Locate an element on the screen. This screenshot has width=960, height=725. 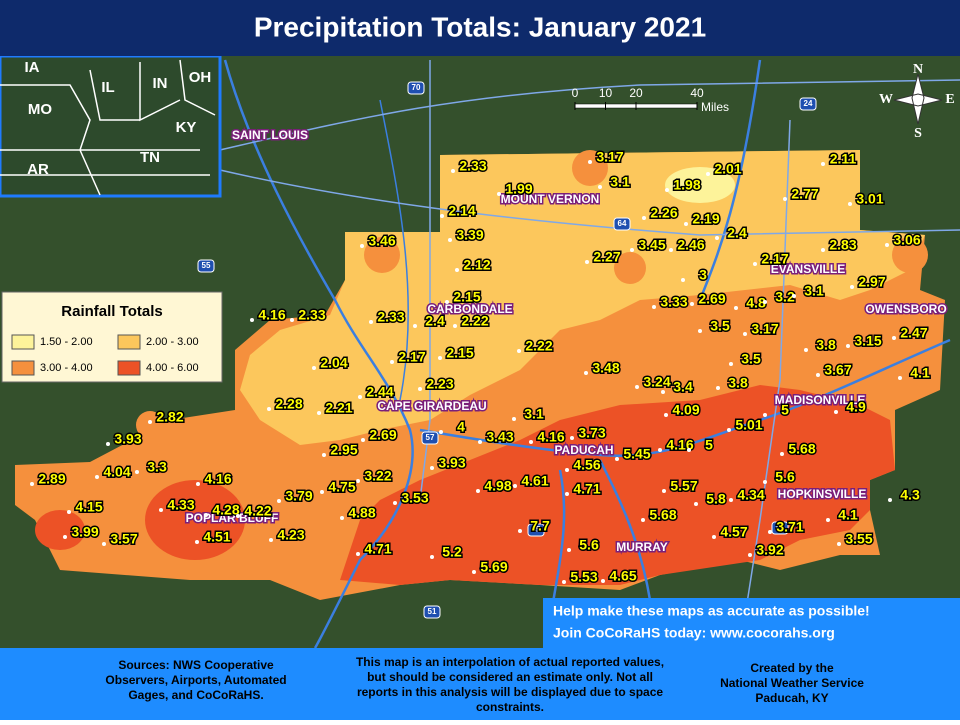
station-value: 2.21 is located at coordinates (338, 408).